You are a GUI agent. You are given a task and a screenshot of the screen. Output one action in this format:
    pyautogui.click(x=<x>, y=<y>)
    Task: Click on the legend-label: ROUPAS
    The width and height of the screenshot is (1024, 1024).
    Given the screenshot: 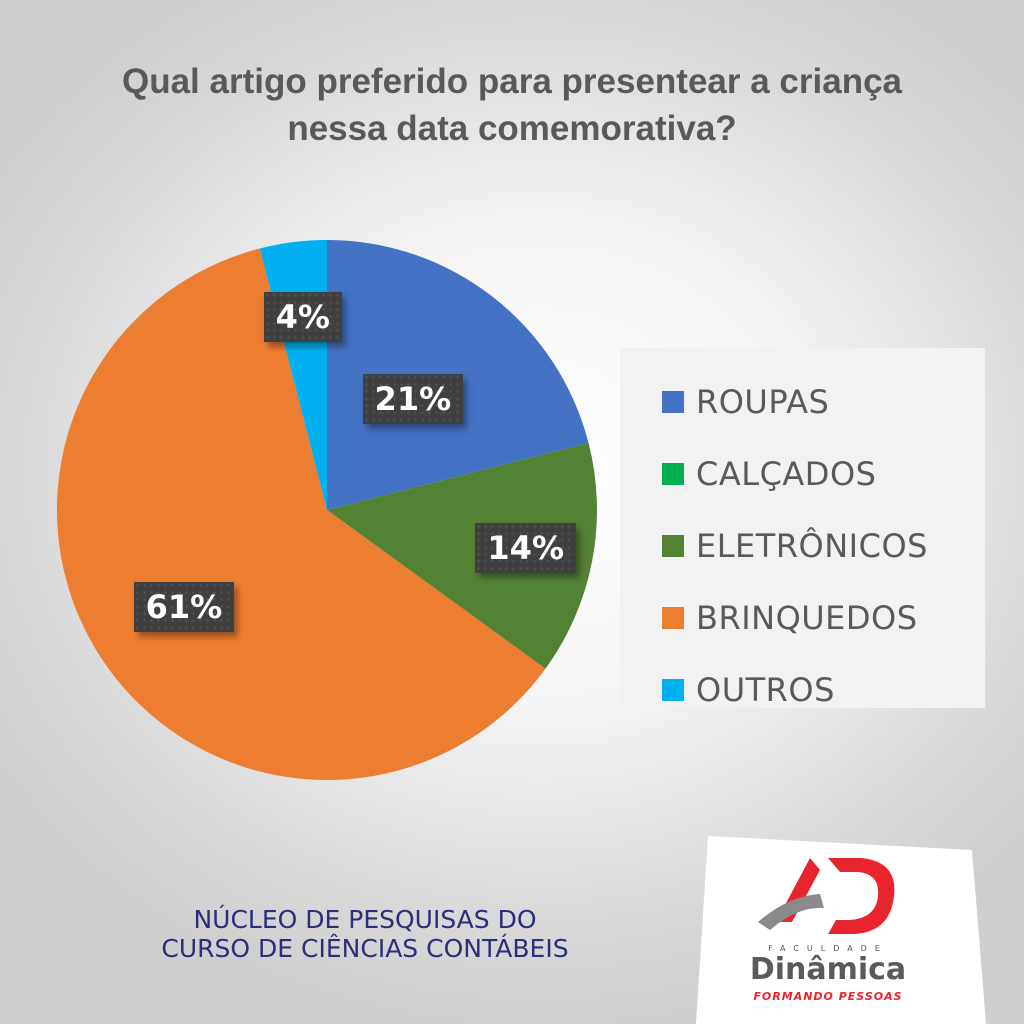 What is the action you would take?
    pyautogui.click(x=763, y=402)
    